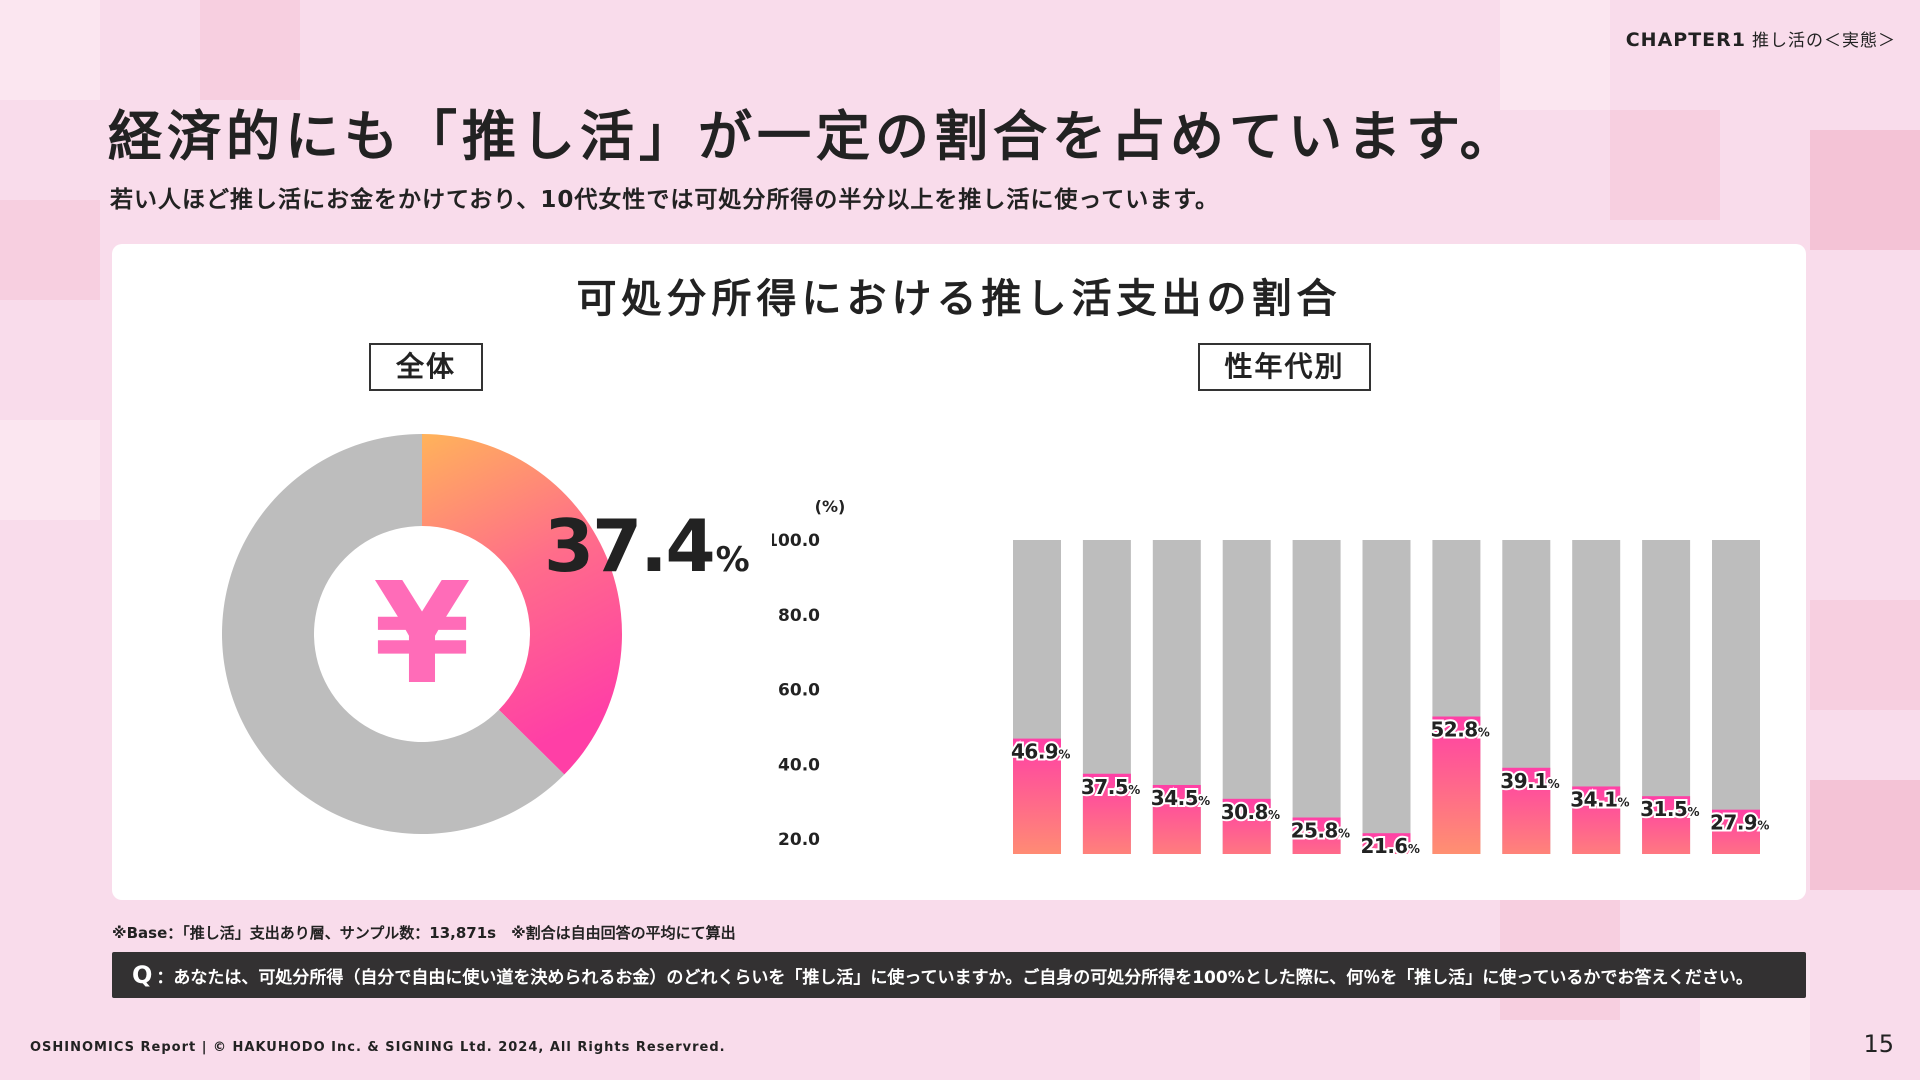 The image size is (1920, 1080). I want to click on donut-chart: ¥, so click(421, 634).